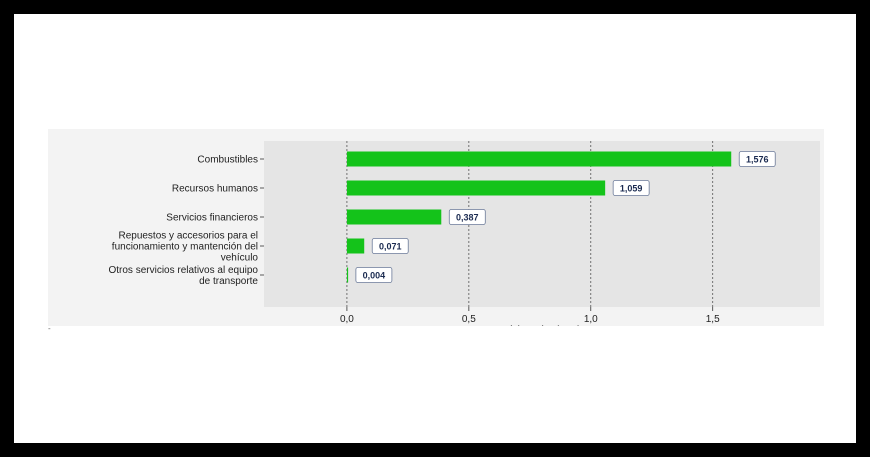  I want to click on x-axis-title: Incidencia (pp.), so click(537, 324).